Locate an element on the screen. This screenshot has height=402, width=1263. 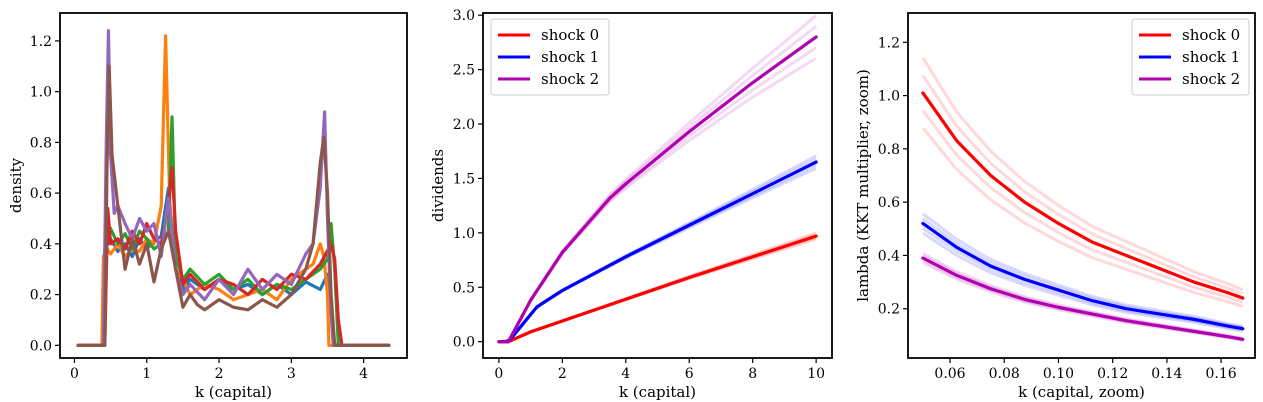
density-x-tick-label: 4 is located at coordinates (363, 374).